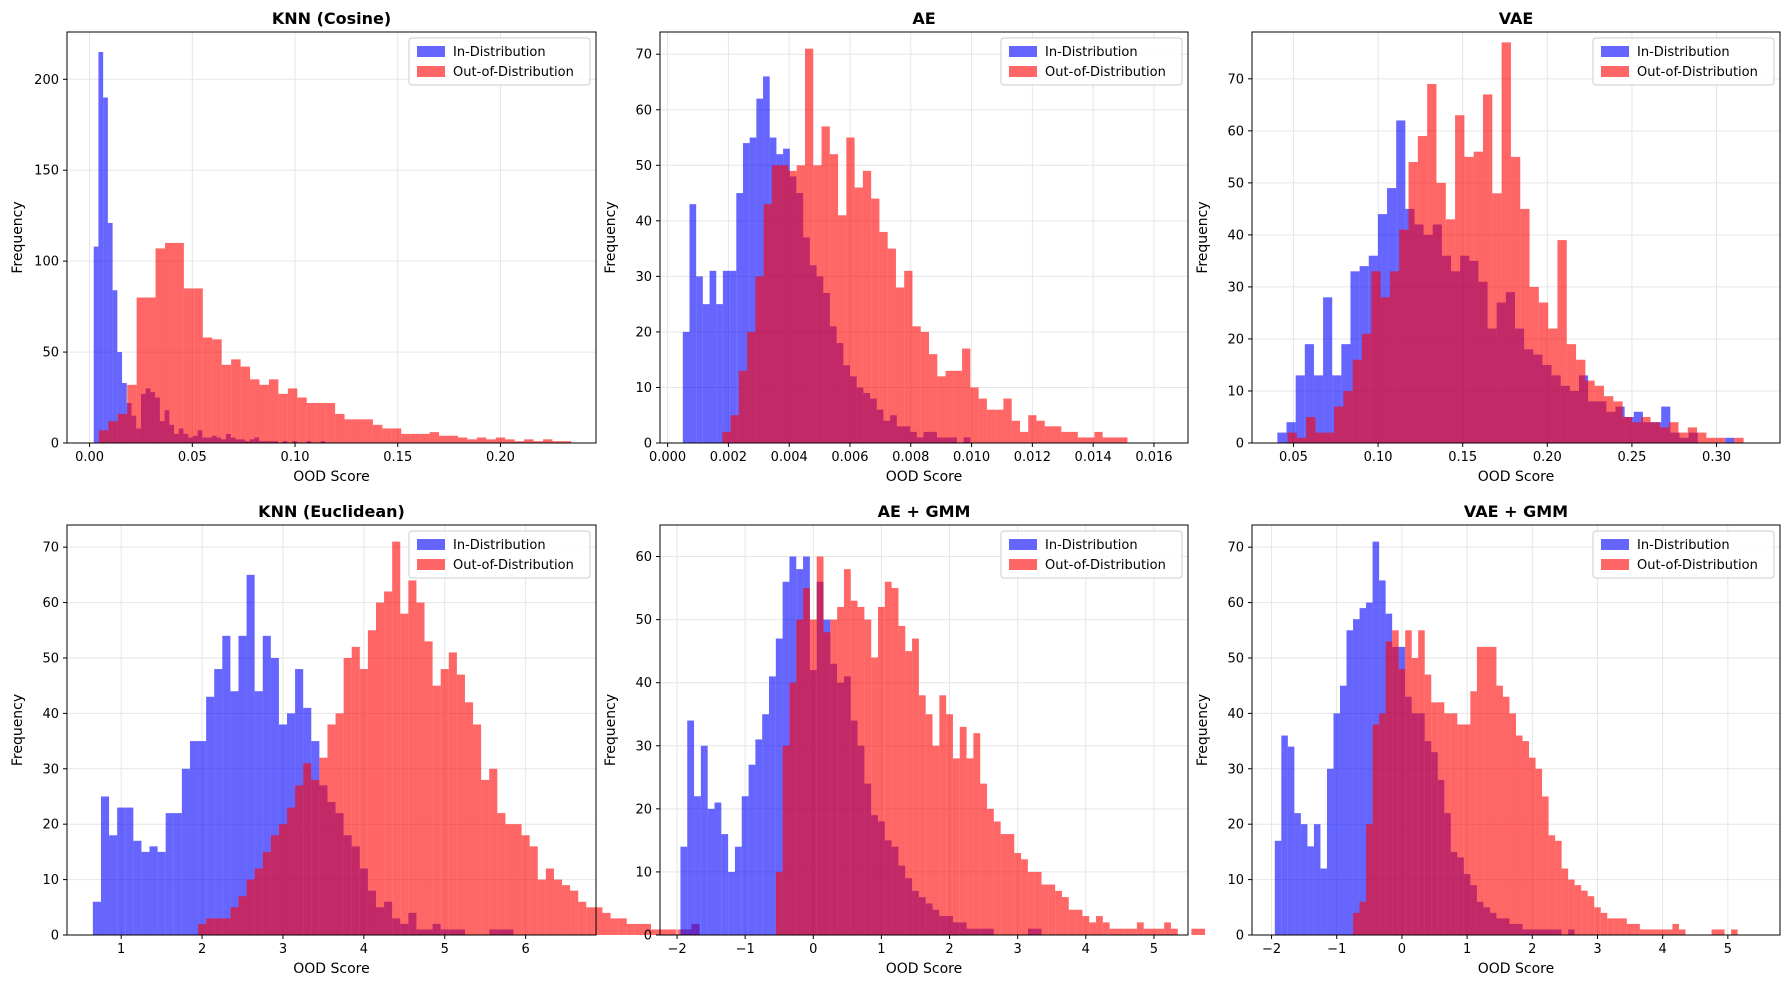 This screenshot has height=990, width=1790. Describe the element at coordinates (643, 277) in the screenshot. I see `y-tick-label: 30` at that location.